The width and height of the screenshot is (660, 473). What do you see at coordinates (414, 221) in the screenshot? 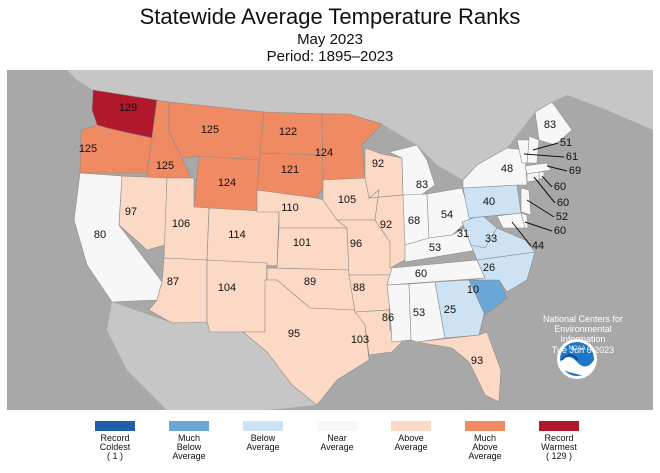
I see `rank-label-in: 68` at bounding box center [414, 221].